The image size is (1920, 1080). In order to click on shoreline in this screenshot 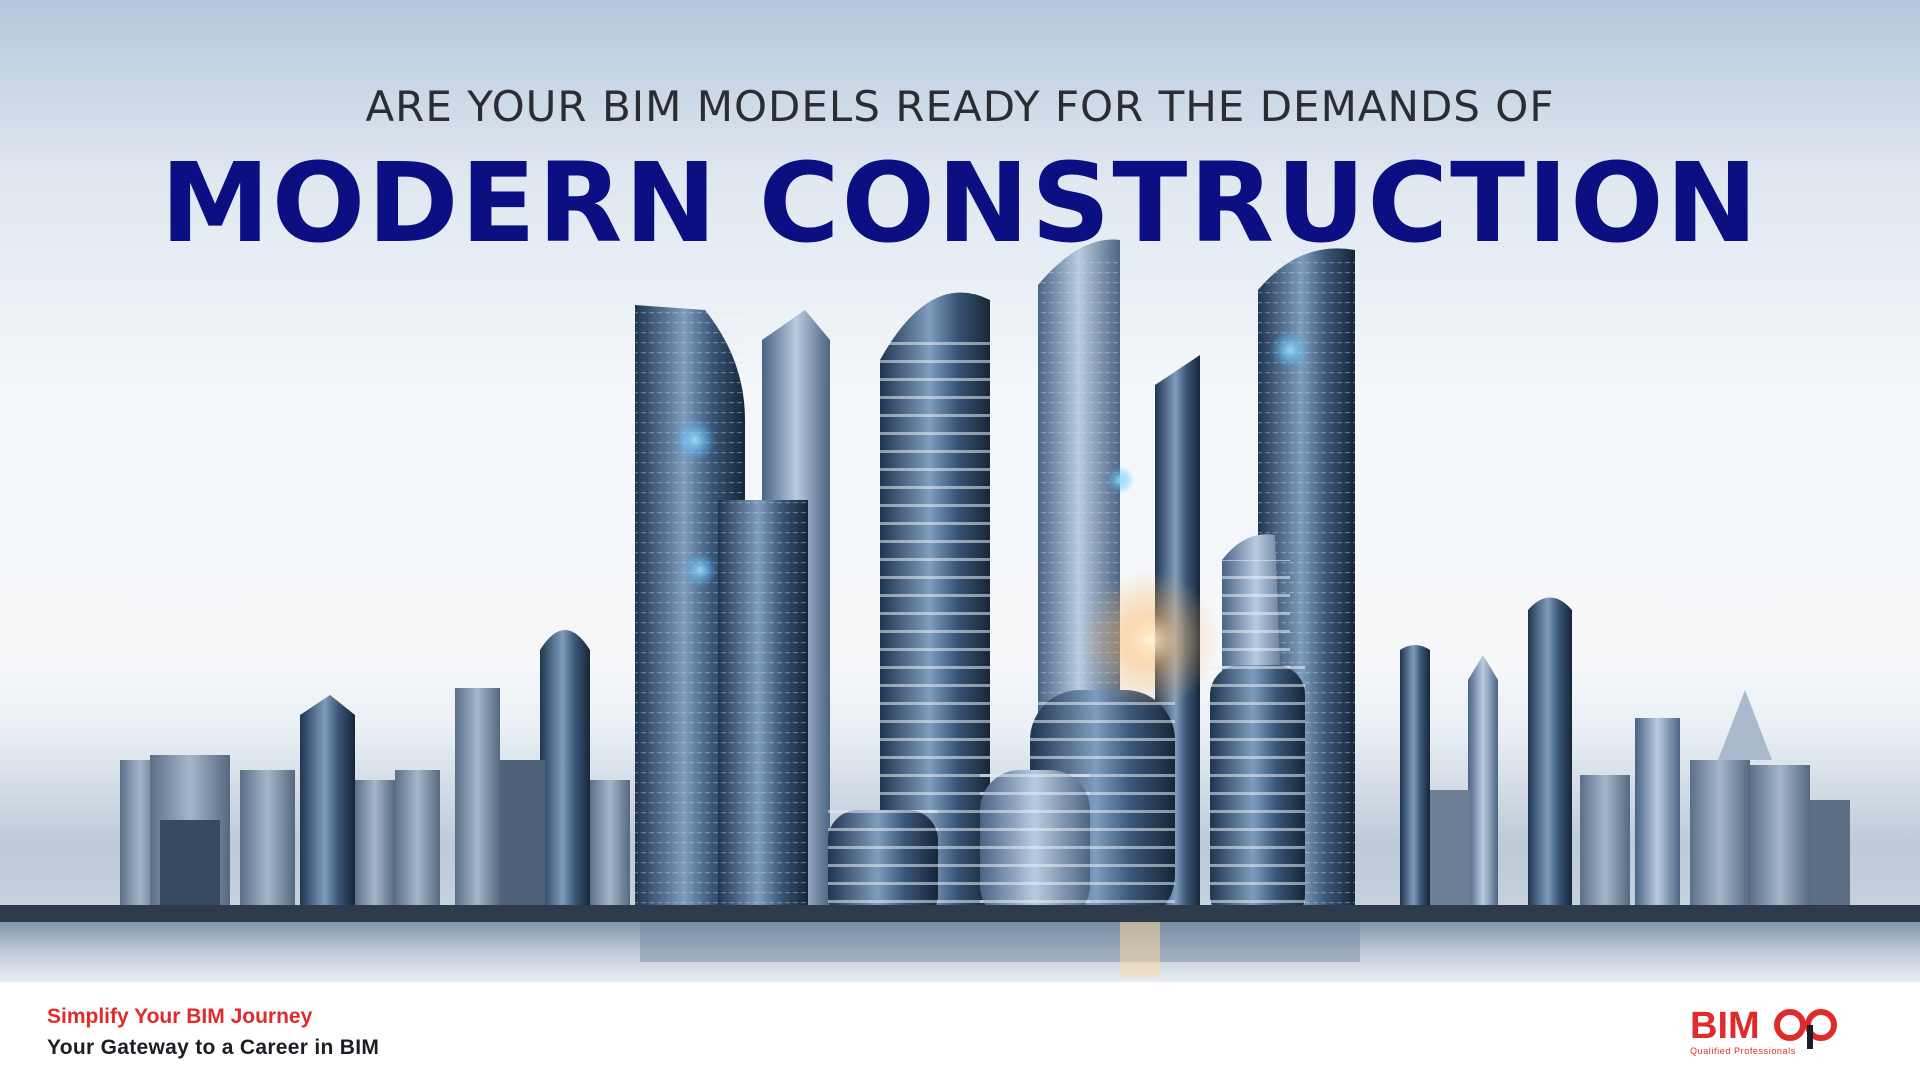, I will do `click(960, 914)`.